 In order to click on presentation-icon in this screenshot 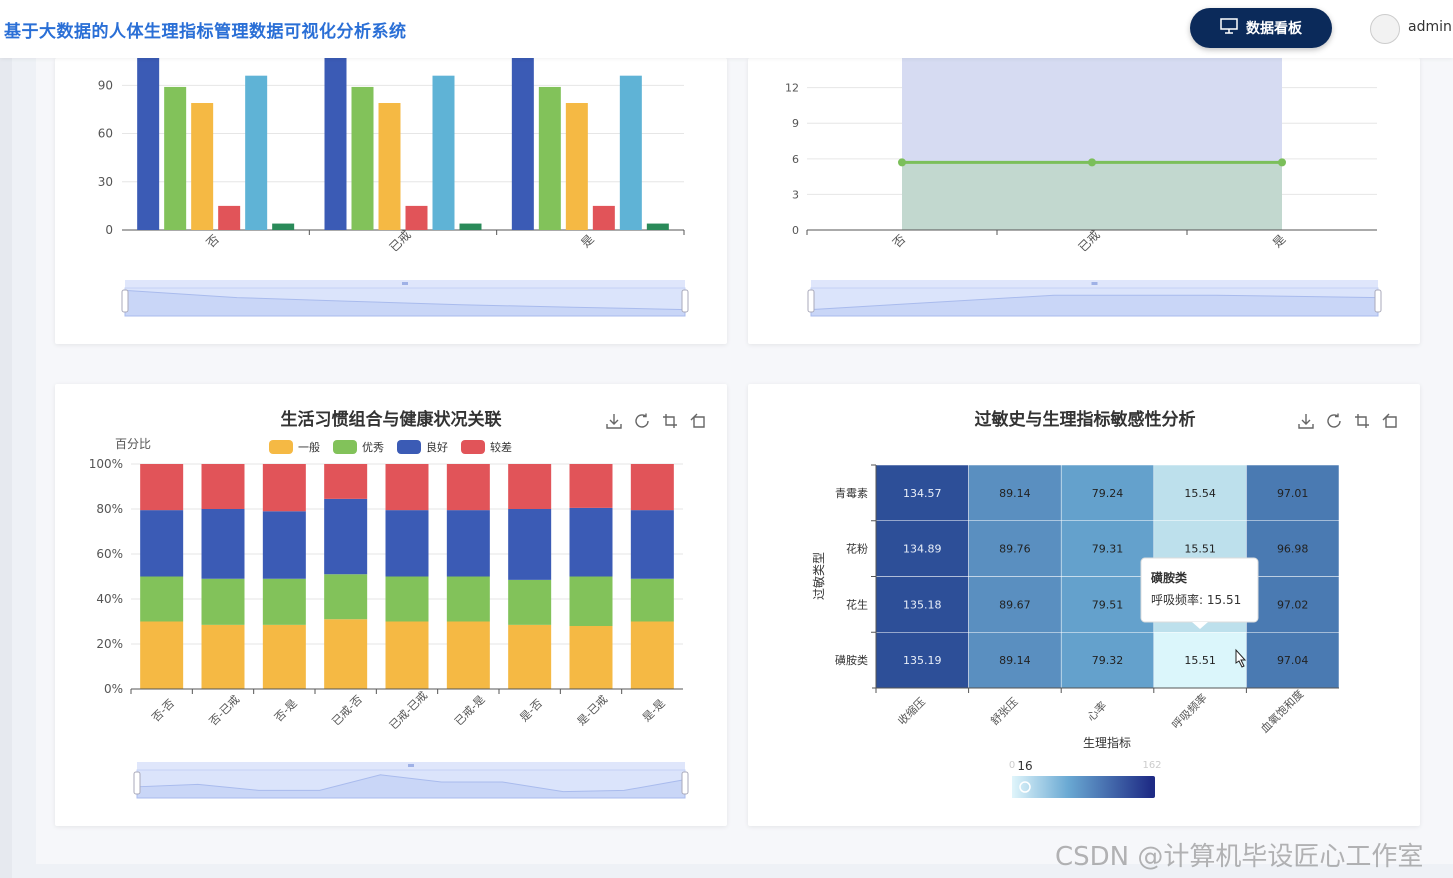, I will do `click(1229, 28)`.